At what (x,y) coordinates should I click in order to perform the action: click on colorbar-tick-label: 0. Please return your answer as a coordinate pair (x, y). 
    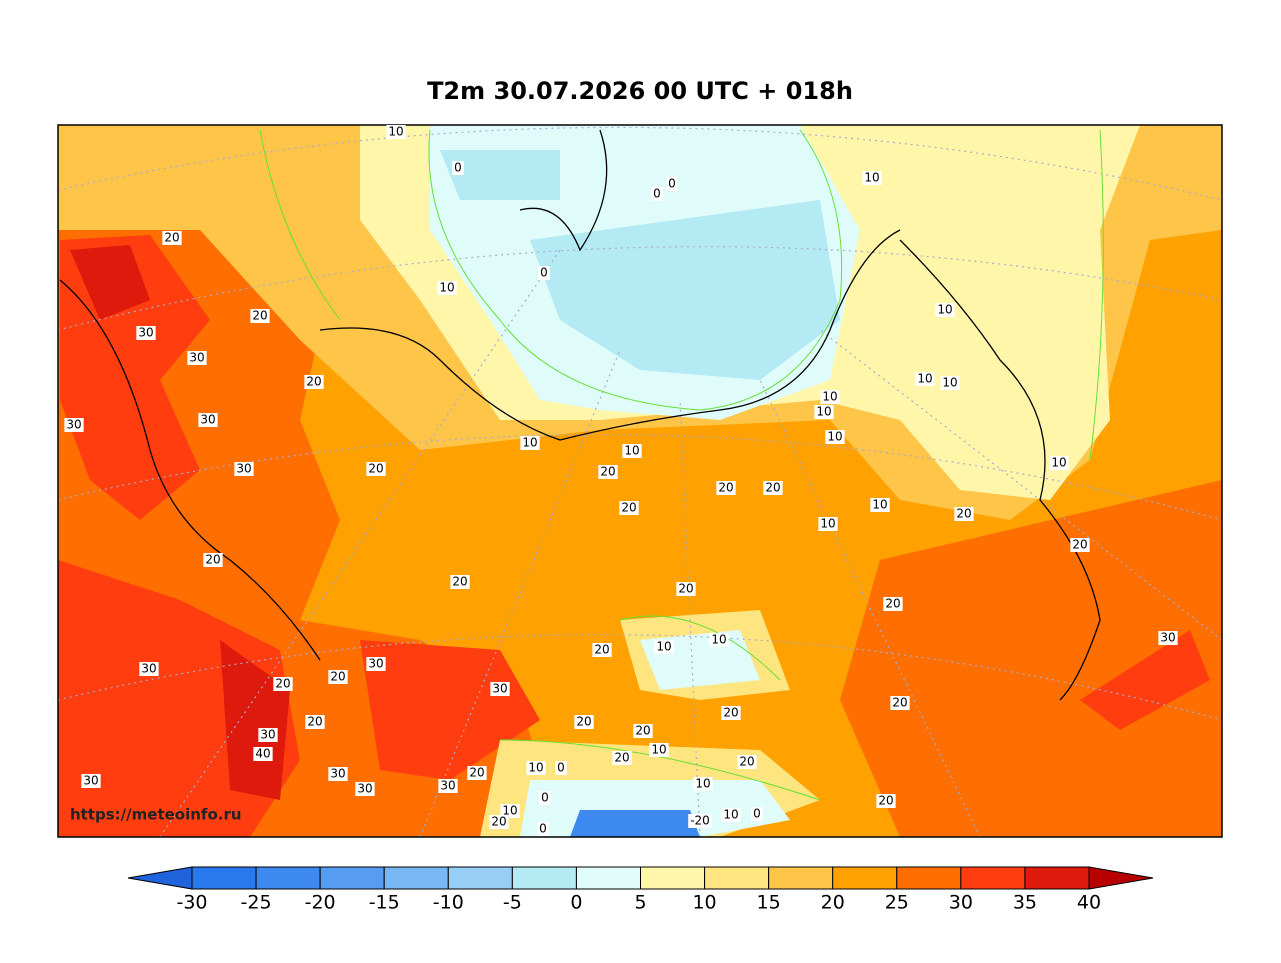
    Looking at the image, I should click on (576, 903).